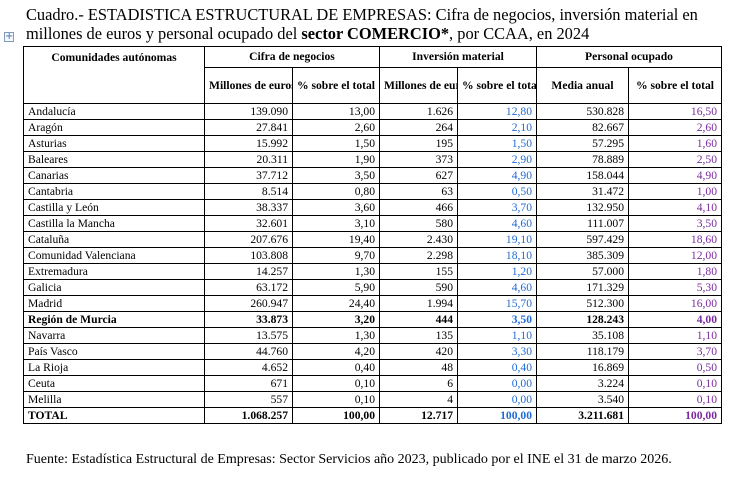 This screenshot has width=742, height=480. What do you see at coordinates (582, 351) in the screenshot?
I see `value-cell: 118.179` at bounding box center [582, 351].